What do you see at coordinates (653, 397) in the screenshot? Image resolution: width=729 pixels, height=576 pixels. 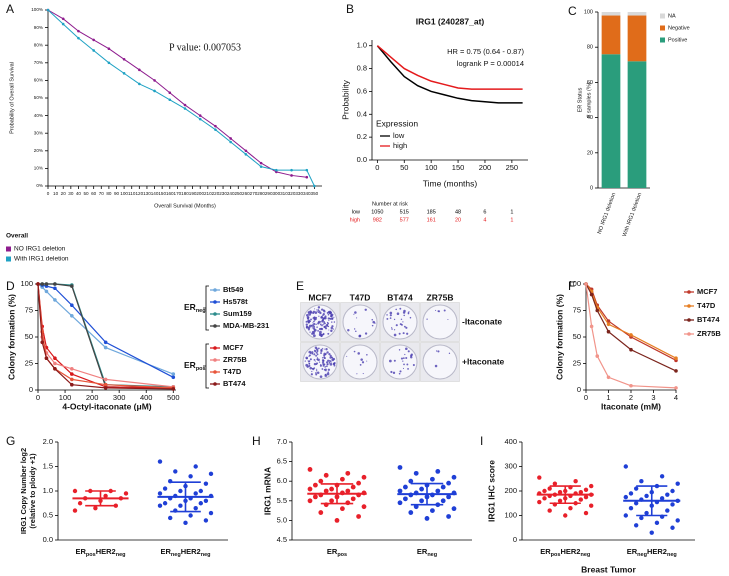 I see `x-tick-label: 3` at bounding box center [653, 397].